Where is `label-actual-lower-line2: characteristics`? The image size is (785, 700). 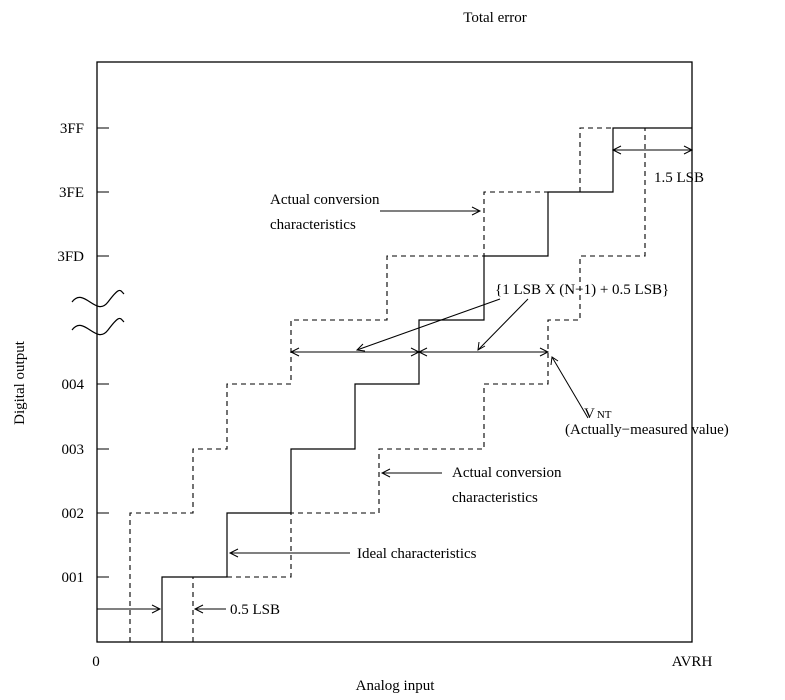
label-actual-lower-line2: characteristics is located at coordinates (495, 498).